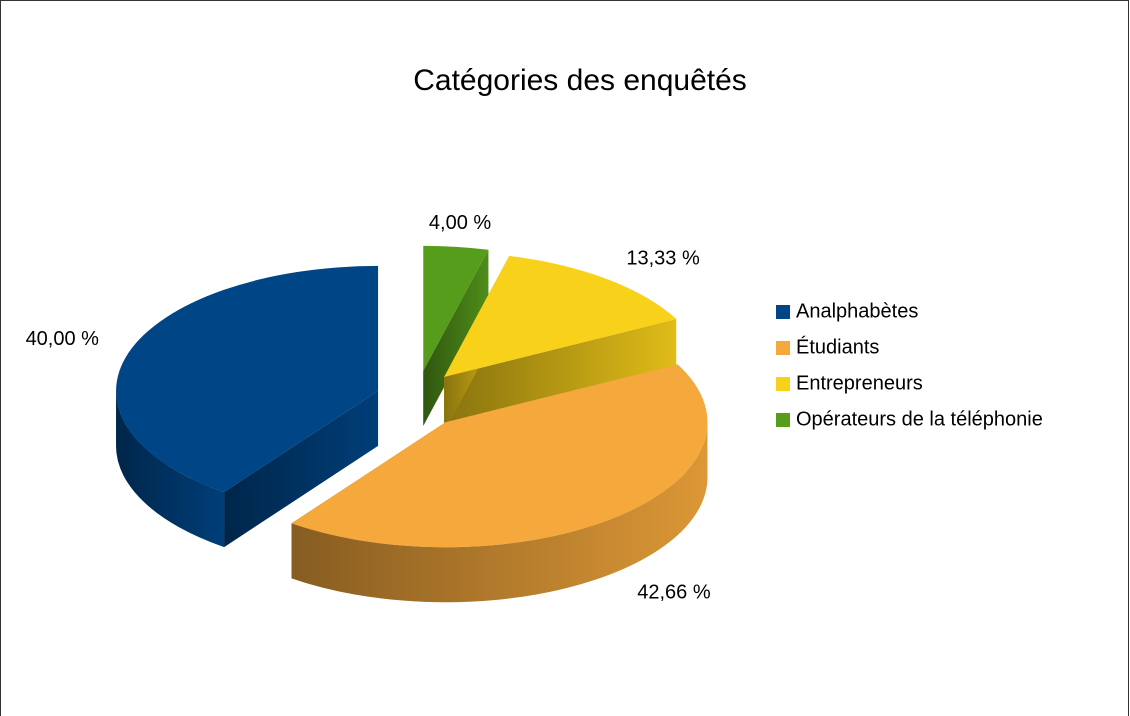  I want to click on data-label: 4,00 %, so click(460, 223).